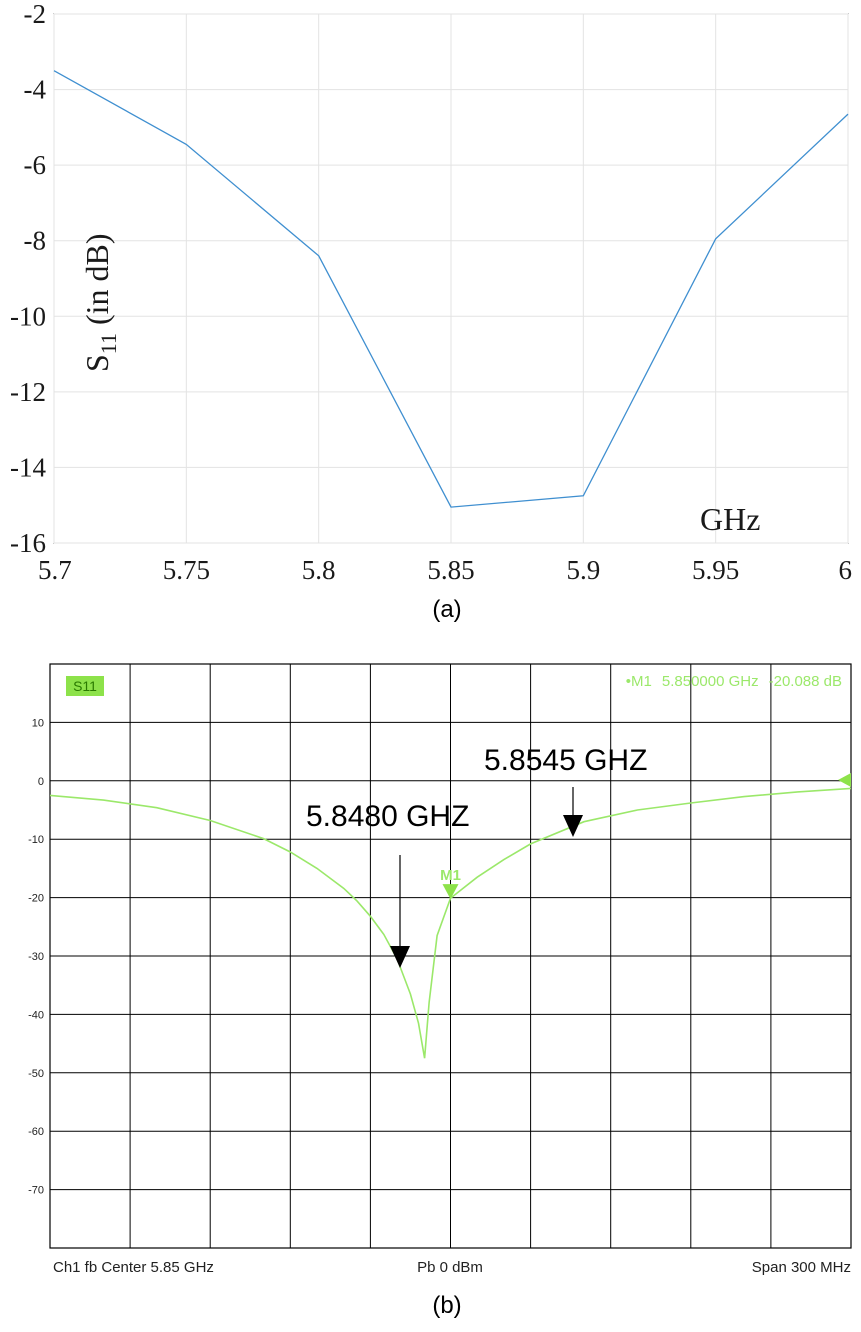 The width and height of the screenshot is (861, 1332). I want to click on panel-a-y-ticks: -2 -4 -6 -8 -10 -12 -14 -16, so click(28, 279).